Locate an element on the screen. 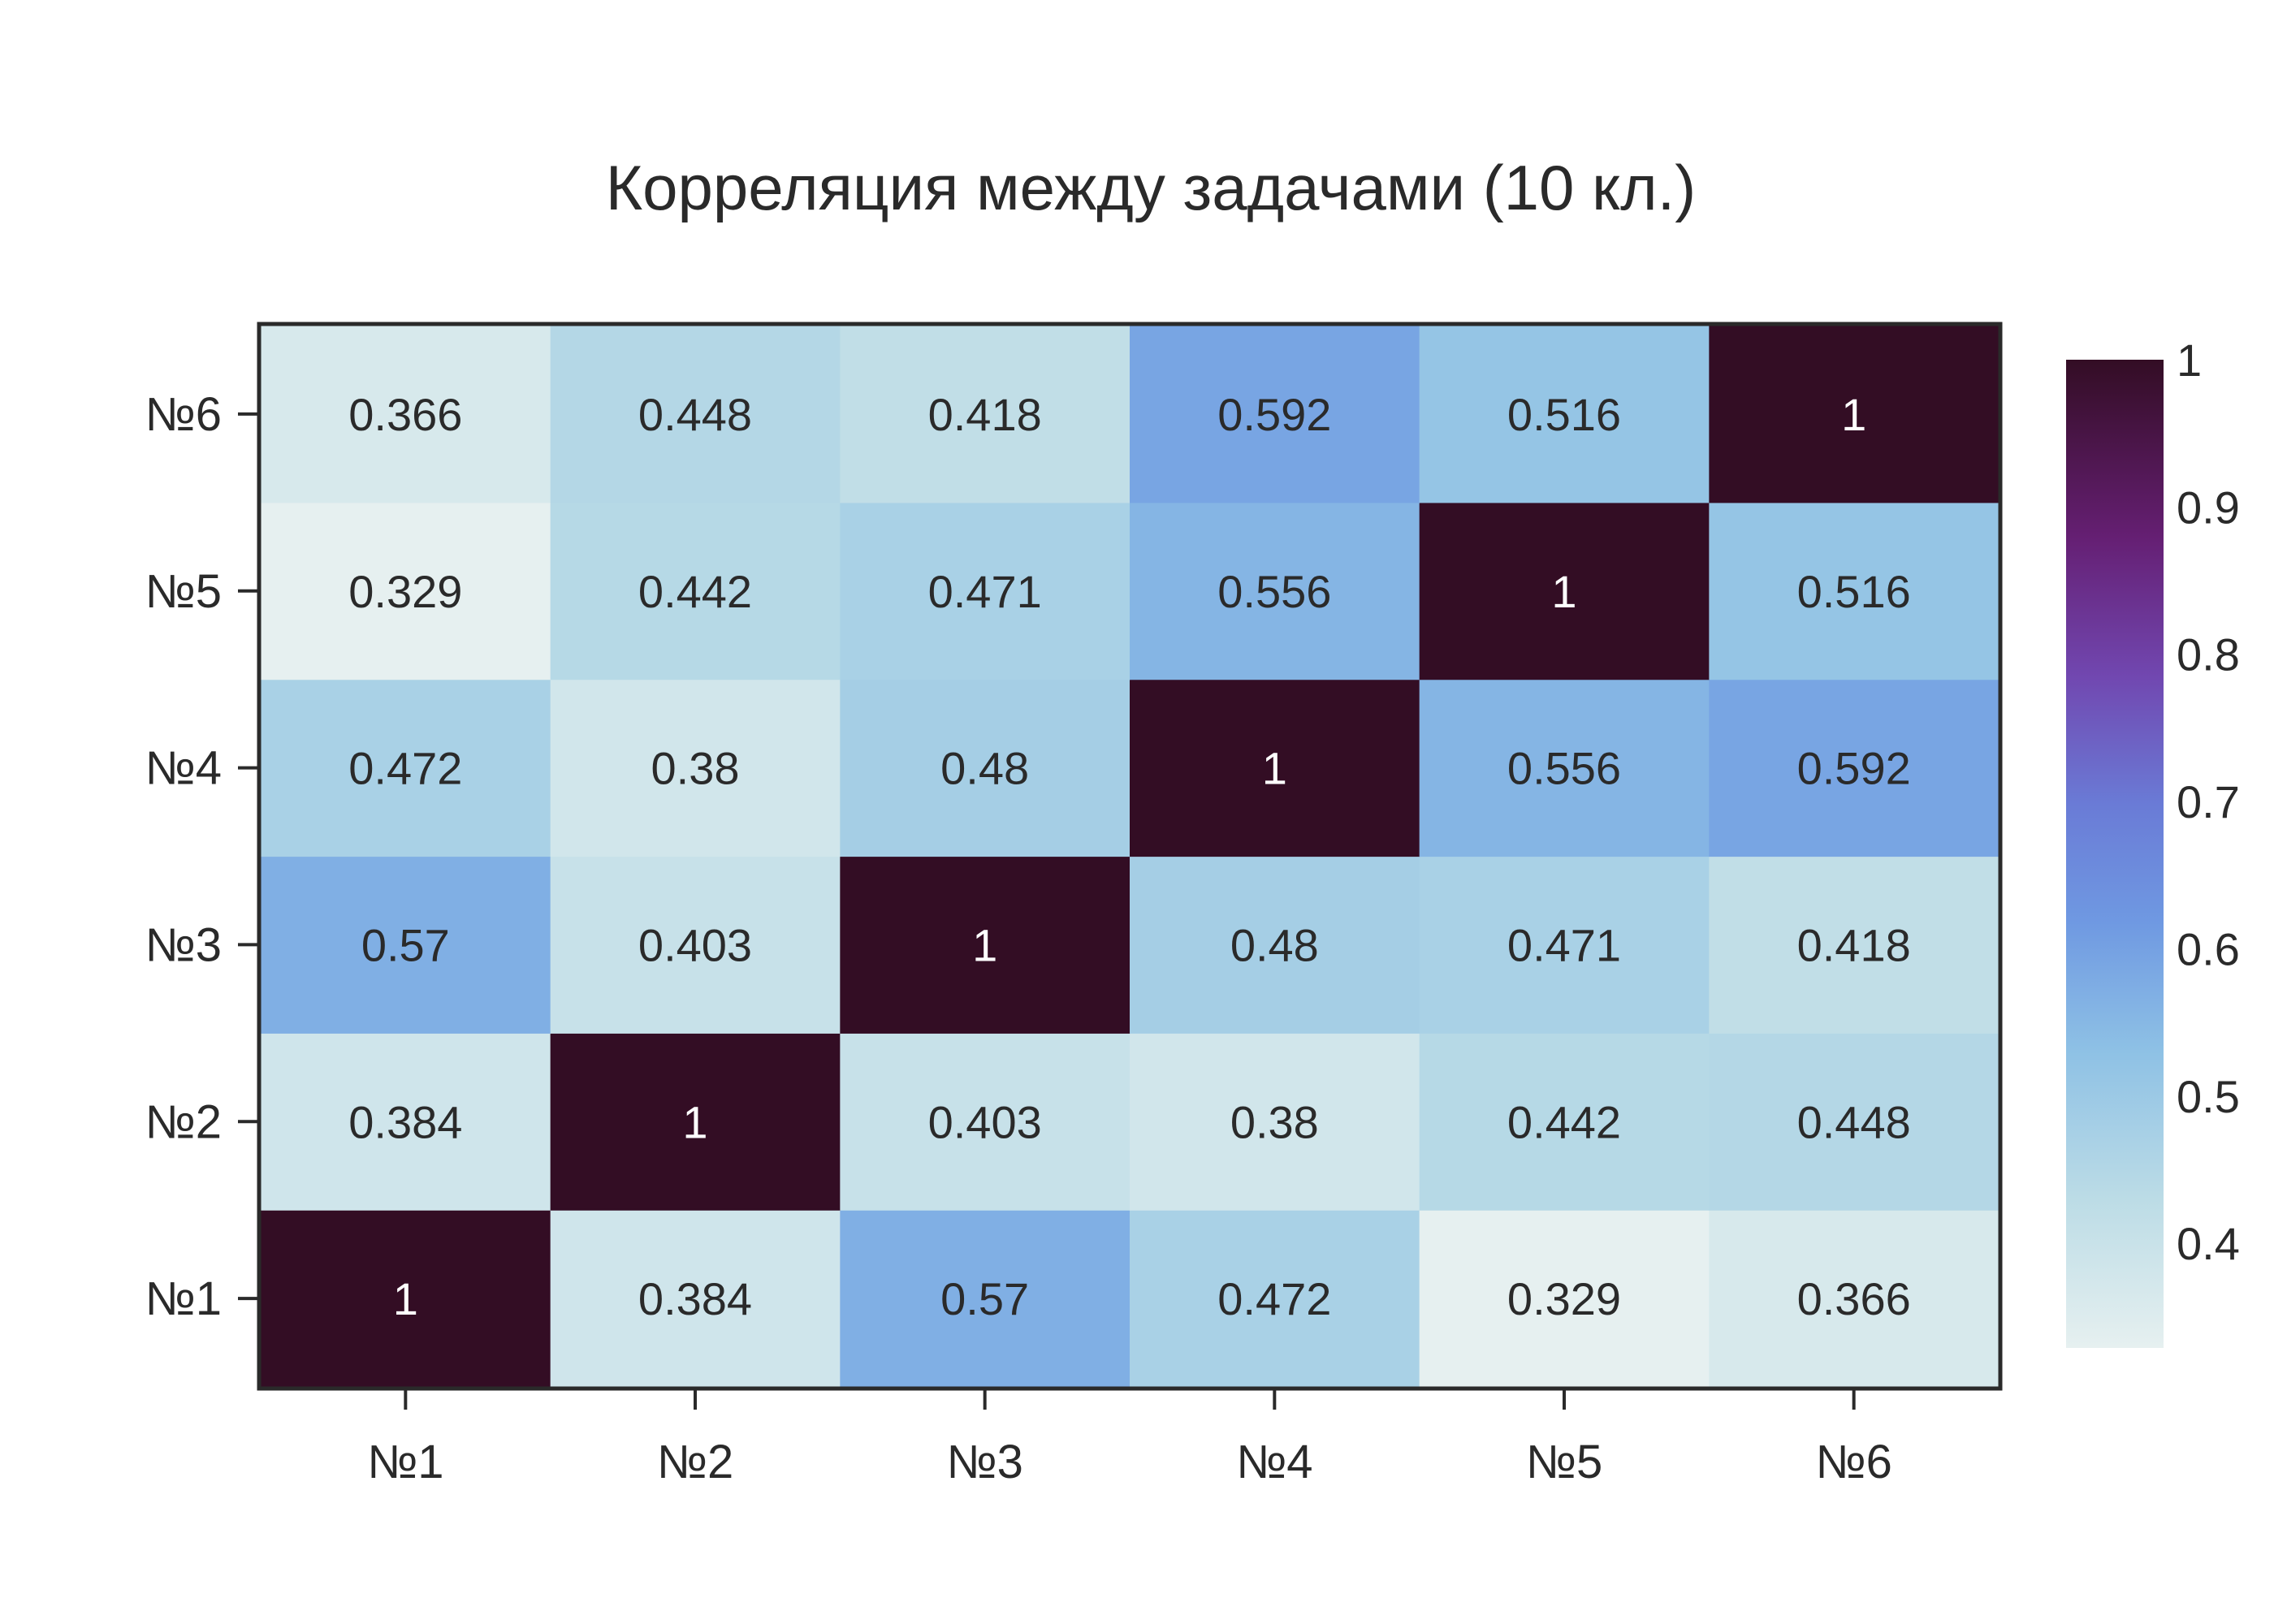 Image resolution: width=2274 pixels, height=1624 pixels. x-tick-label: №4 is located at coordinates (1274, 1462).